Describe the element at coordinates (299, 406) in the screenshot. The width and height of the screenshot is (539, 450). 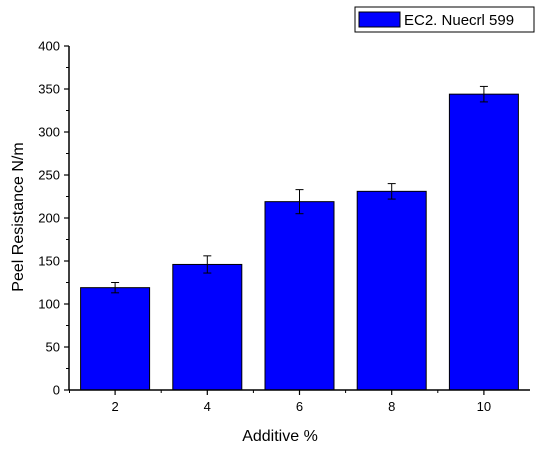
I see `x-tick-label: 6` at that location.